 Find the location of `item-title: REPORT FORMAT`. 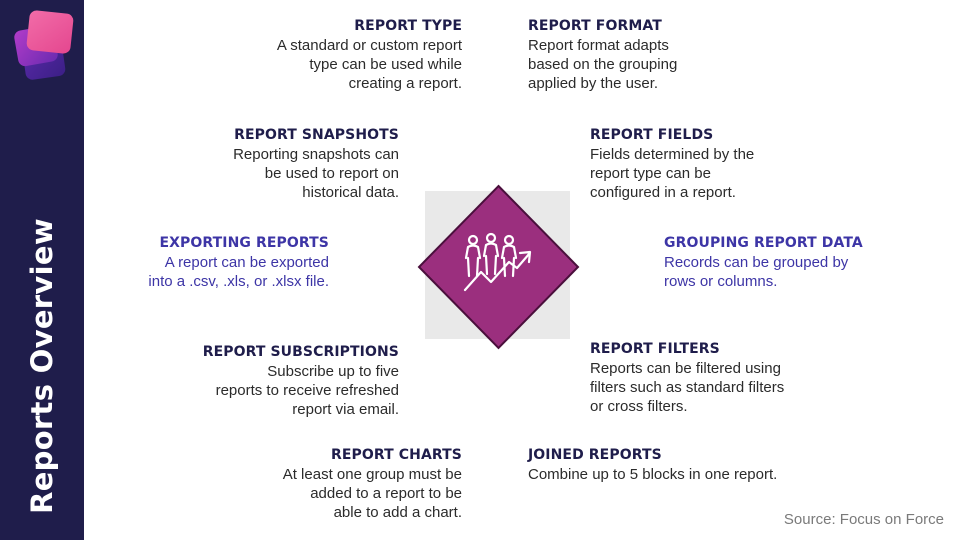

item-title: REPORT FORMAT is located at coordinates (595, 26).